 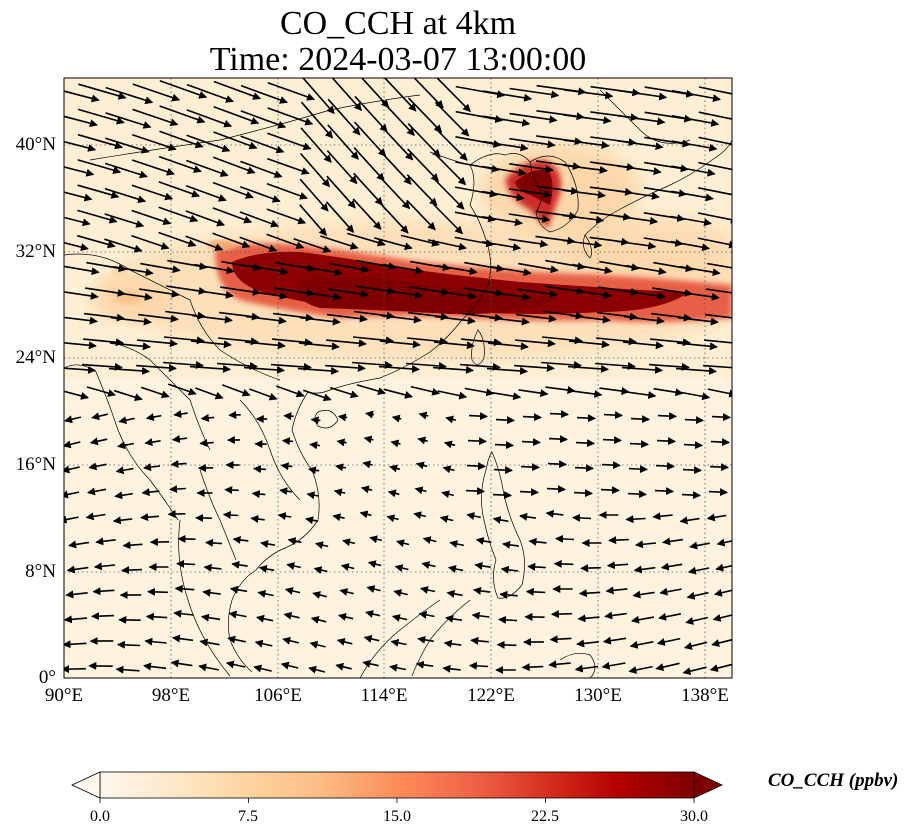 I want to click on lat-label-16n: 16°N, so click(x=35, y=464).